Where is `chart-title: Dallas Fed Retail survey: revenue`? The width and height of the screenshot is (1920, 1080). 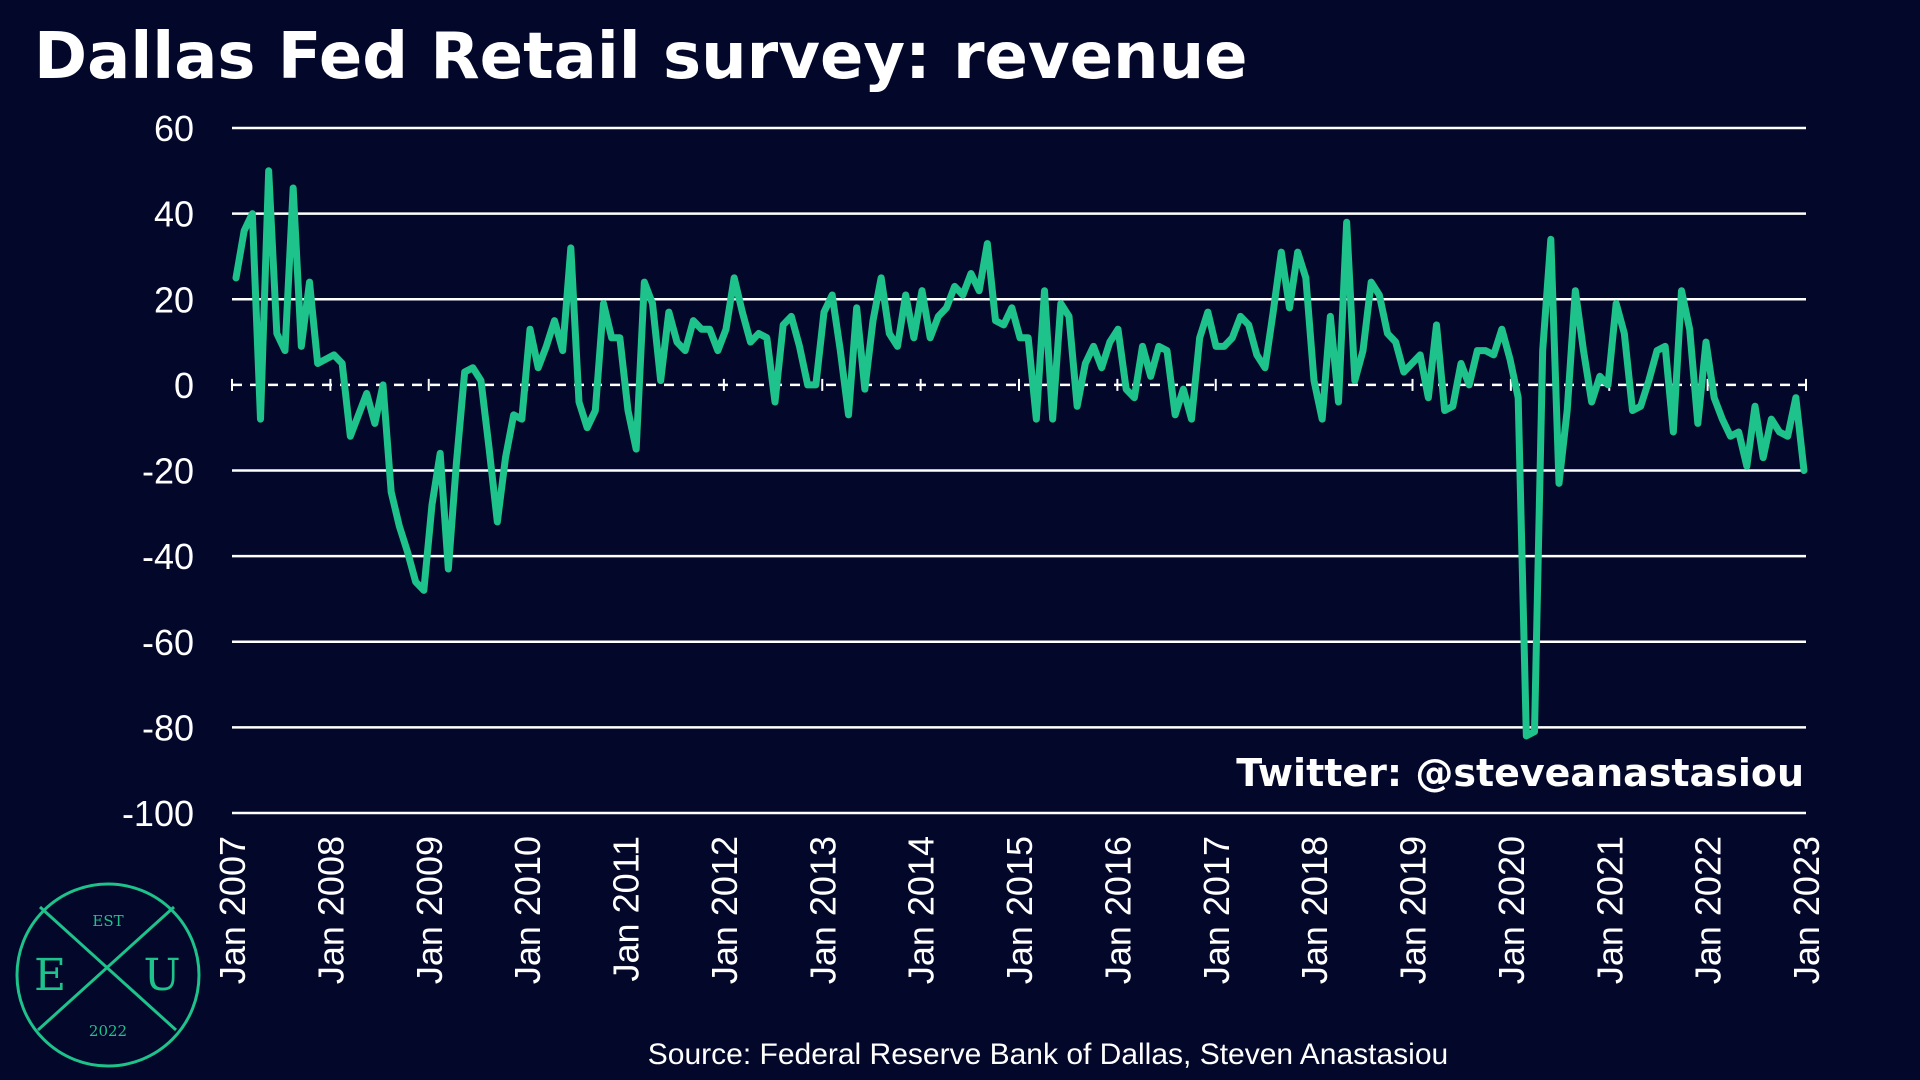
chart-title: Dallas Fed Retail survey: revenue is located at coordinates (641, 57).